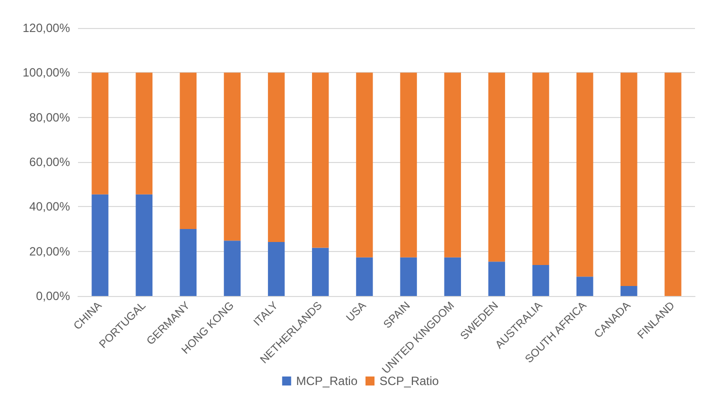 The height and width of the screenshot is (404, 721). What do you see at coordinates (46, 73) in the screenshot?
I see `y-tick-label: 100,00%` at bounding box center [46, 73].